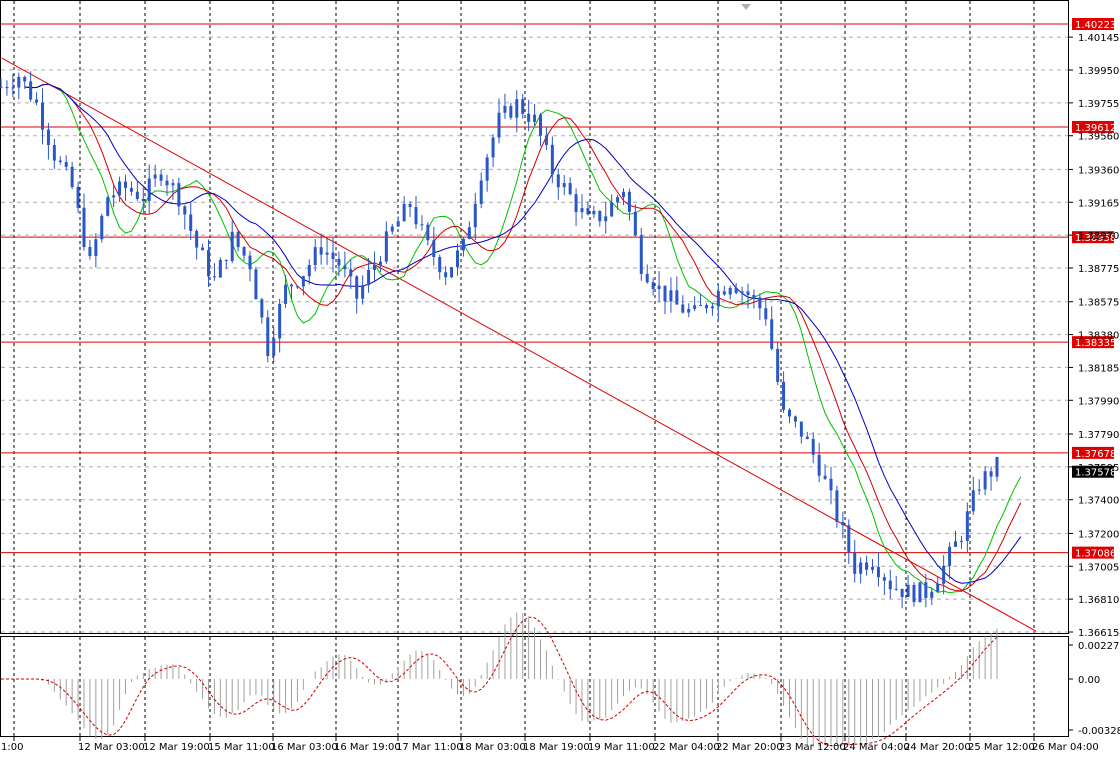  What do you see at coordinates (1065, 747) in the screenshot?
I see `time-tick-label: 26 Mar 04:00` at bounding box center [1065, 747].